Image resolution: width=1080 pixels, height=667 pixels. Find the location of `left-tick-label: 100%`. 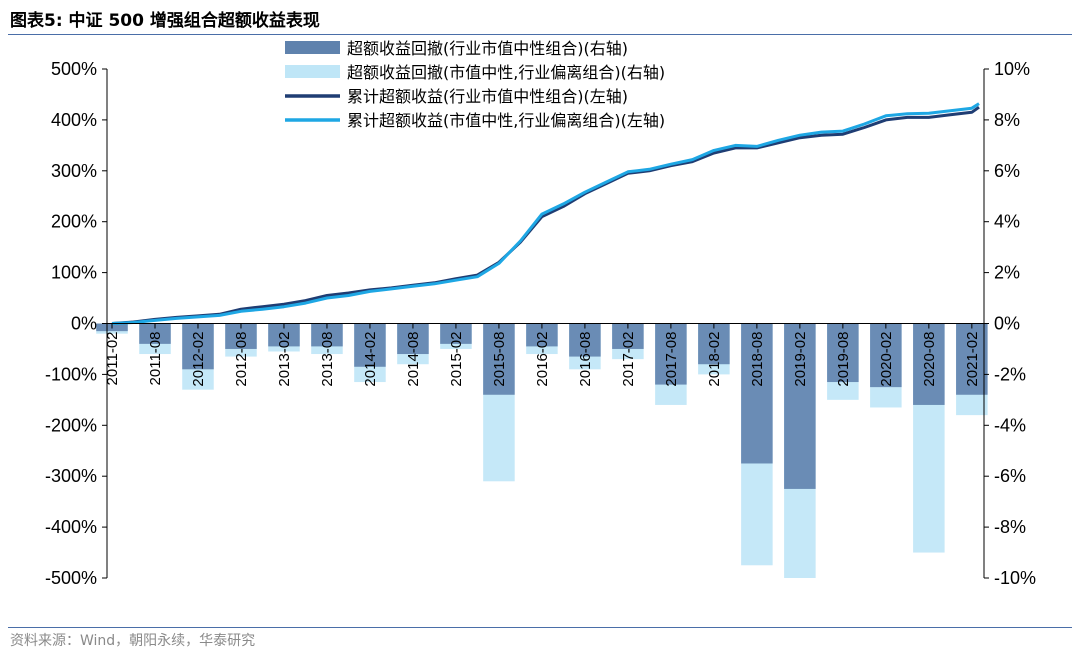

left-tick-label: 100% is located at coordinates (74, 273).